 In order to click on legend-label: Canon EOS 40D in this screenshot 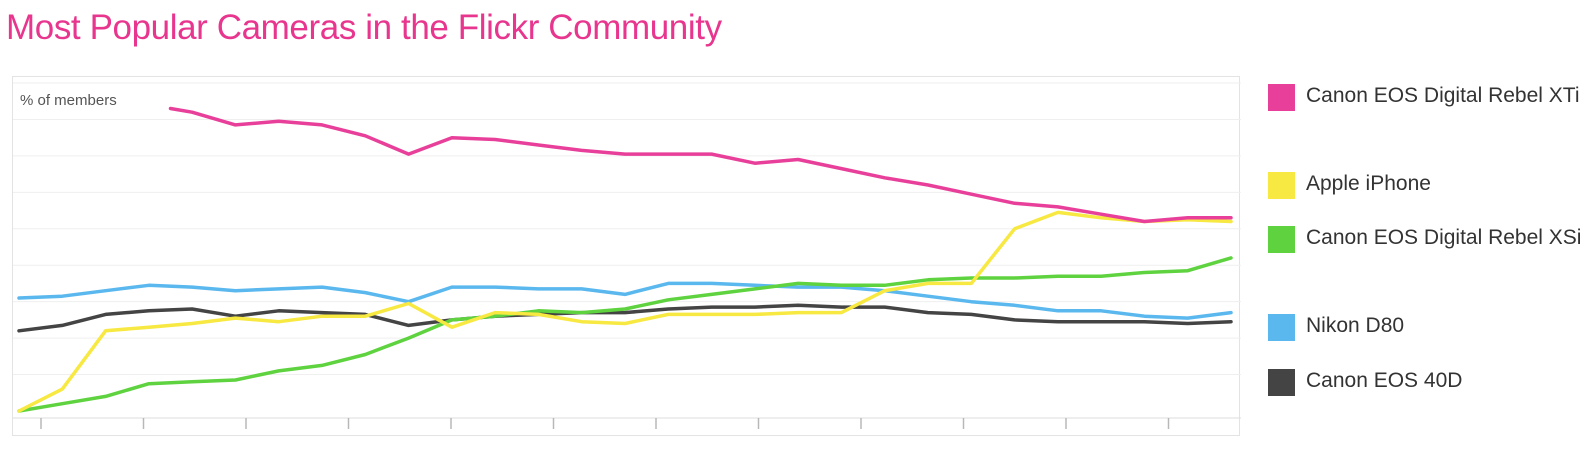, I will do `click(1384, 380)`.